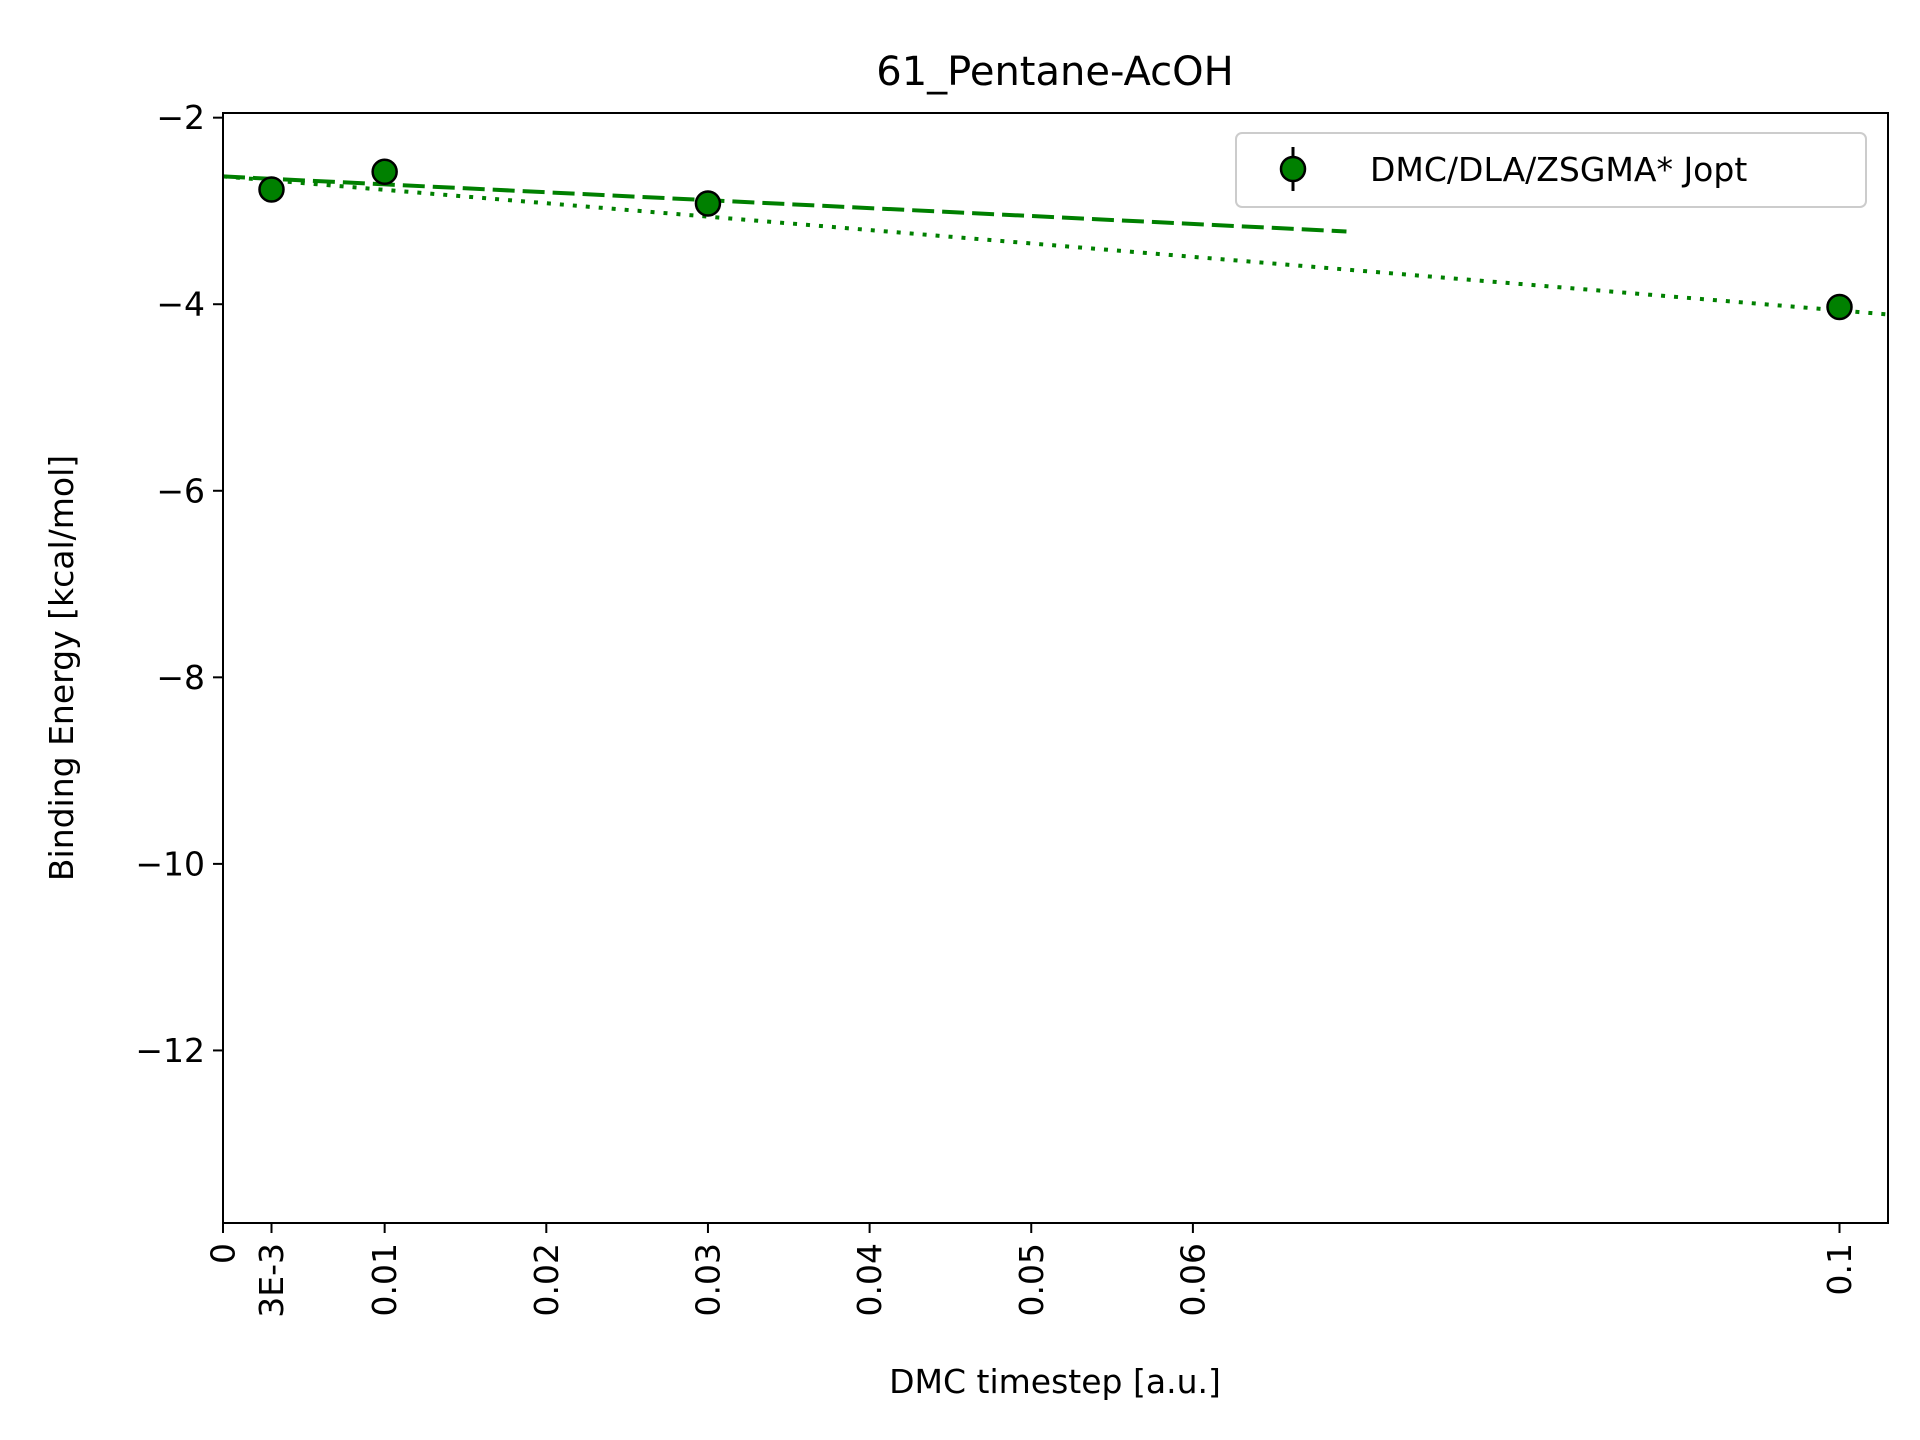 The height and width of the screenshot is (1440, 1920). I want to click on x-tick-label: 0.04, so click(869, 1279).